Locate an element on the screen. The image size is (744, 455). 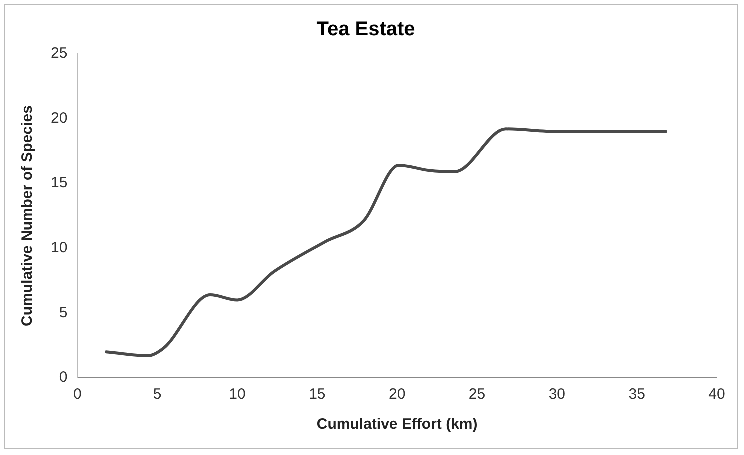
x-tick-label: 0 is located at coordinates (78, 395).